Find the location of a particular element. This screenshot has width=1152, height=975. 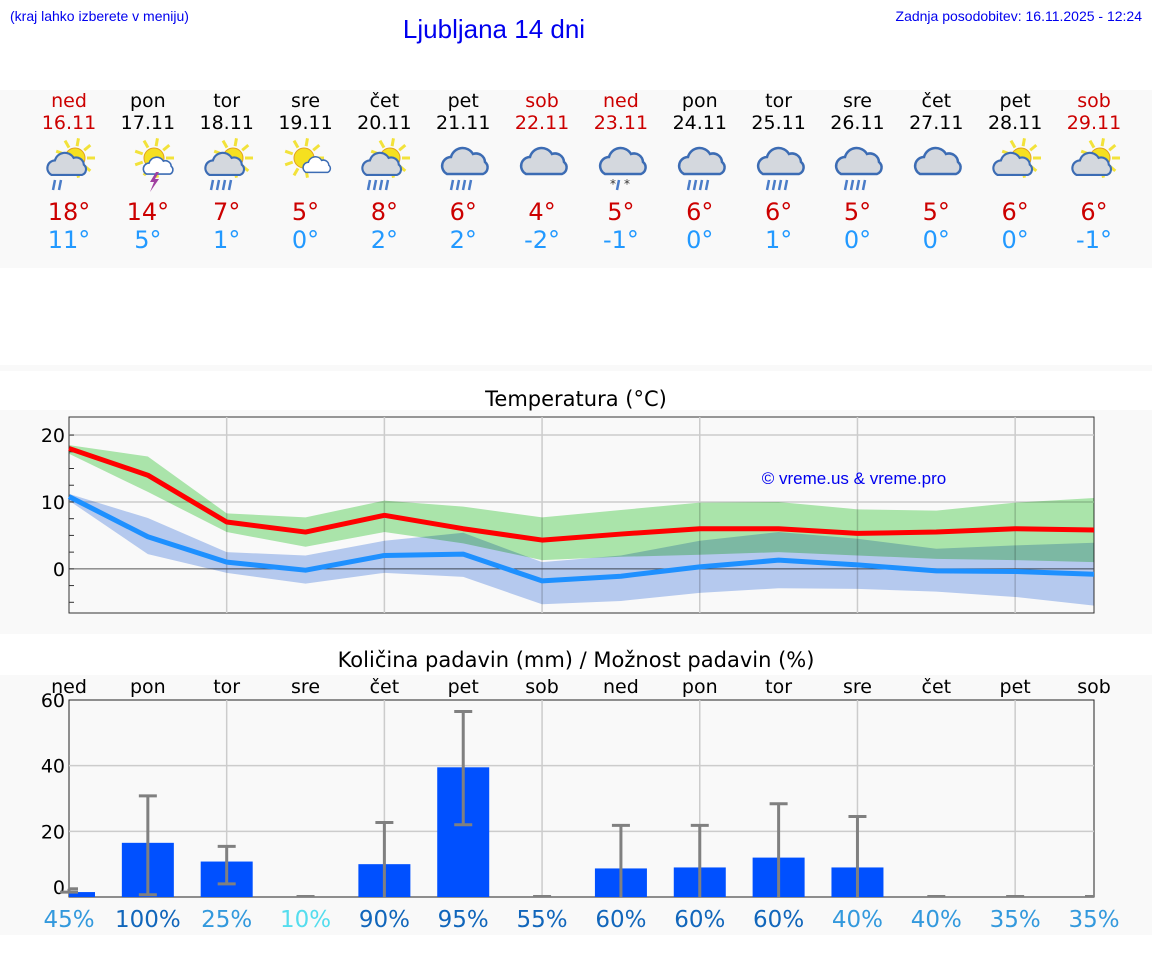

precip-probability: 90% is located at coordinates (384, 920).